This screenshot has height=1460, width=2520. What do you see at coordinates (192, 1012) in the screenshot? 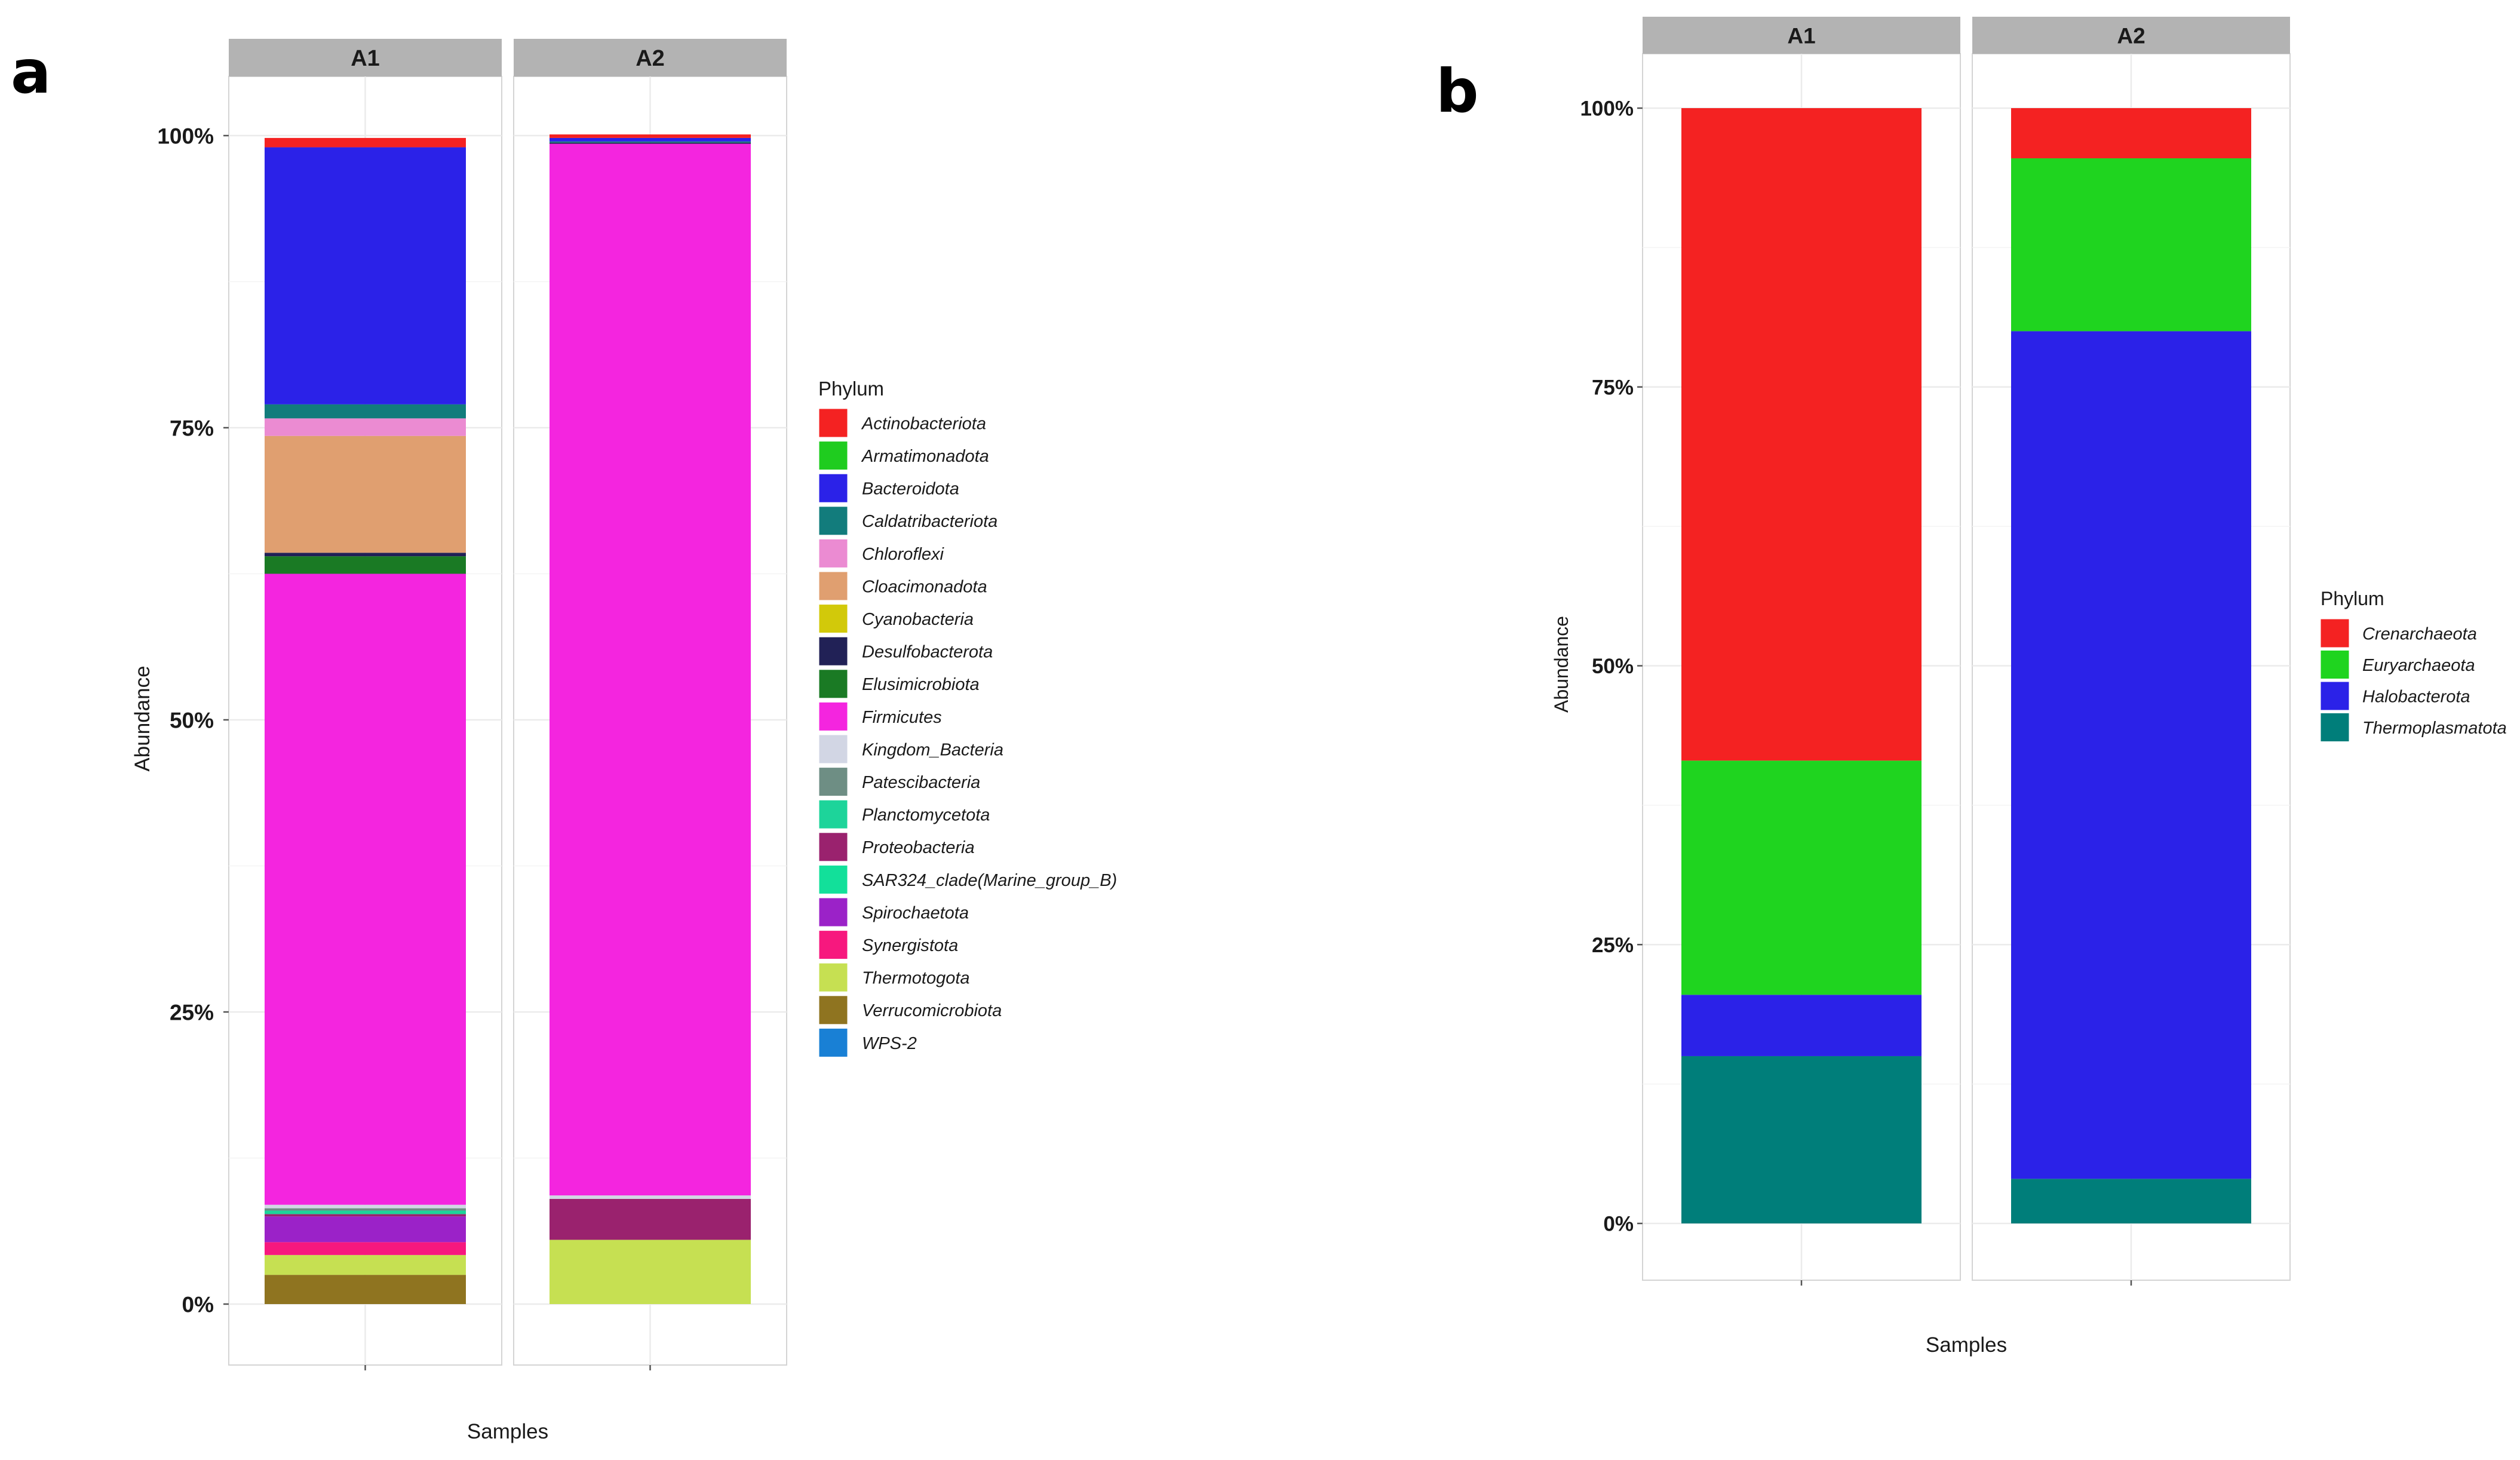
I see `y-tick-label: 25%` at bounding box center [192, 1012].